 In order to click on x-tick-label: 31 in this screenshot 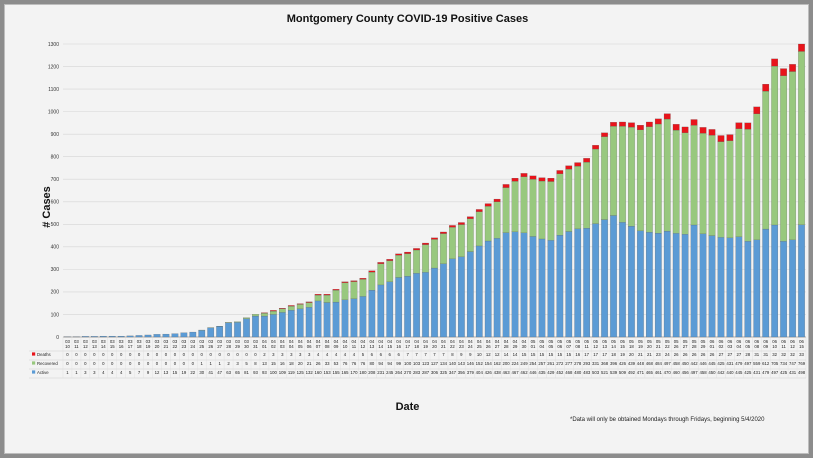, I will do `click(255, 346)`.